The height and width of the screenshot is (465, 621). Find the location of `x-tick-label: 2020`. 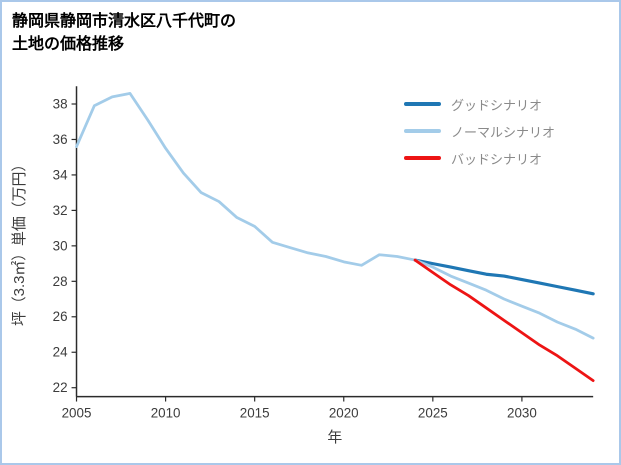

x-tick-label: 2020 is located at coordinates (344, 412).